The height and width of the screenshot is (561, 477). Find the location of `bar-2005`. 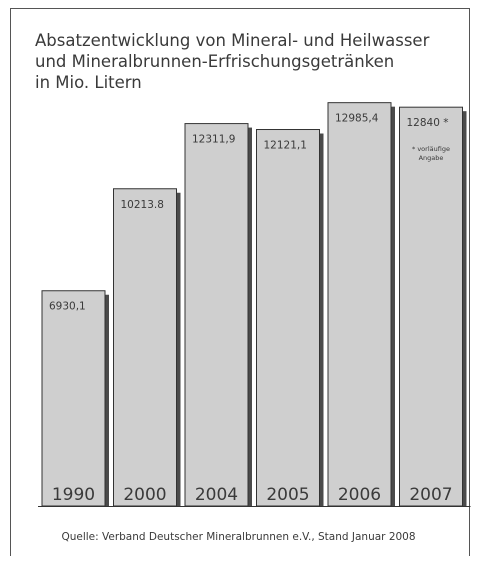

bar-2005 is located at coordinates (288, 318).